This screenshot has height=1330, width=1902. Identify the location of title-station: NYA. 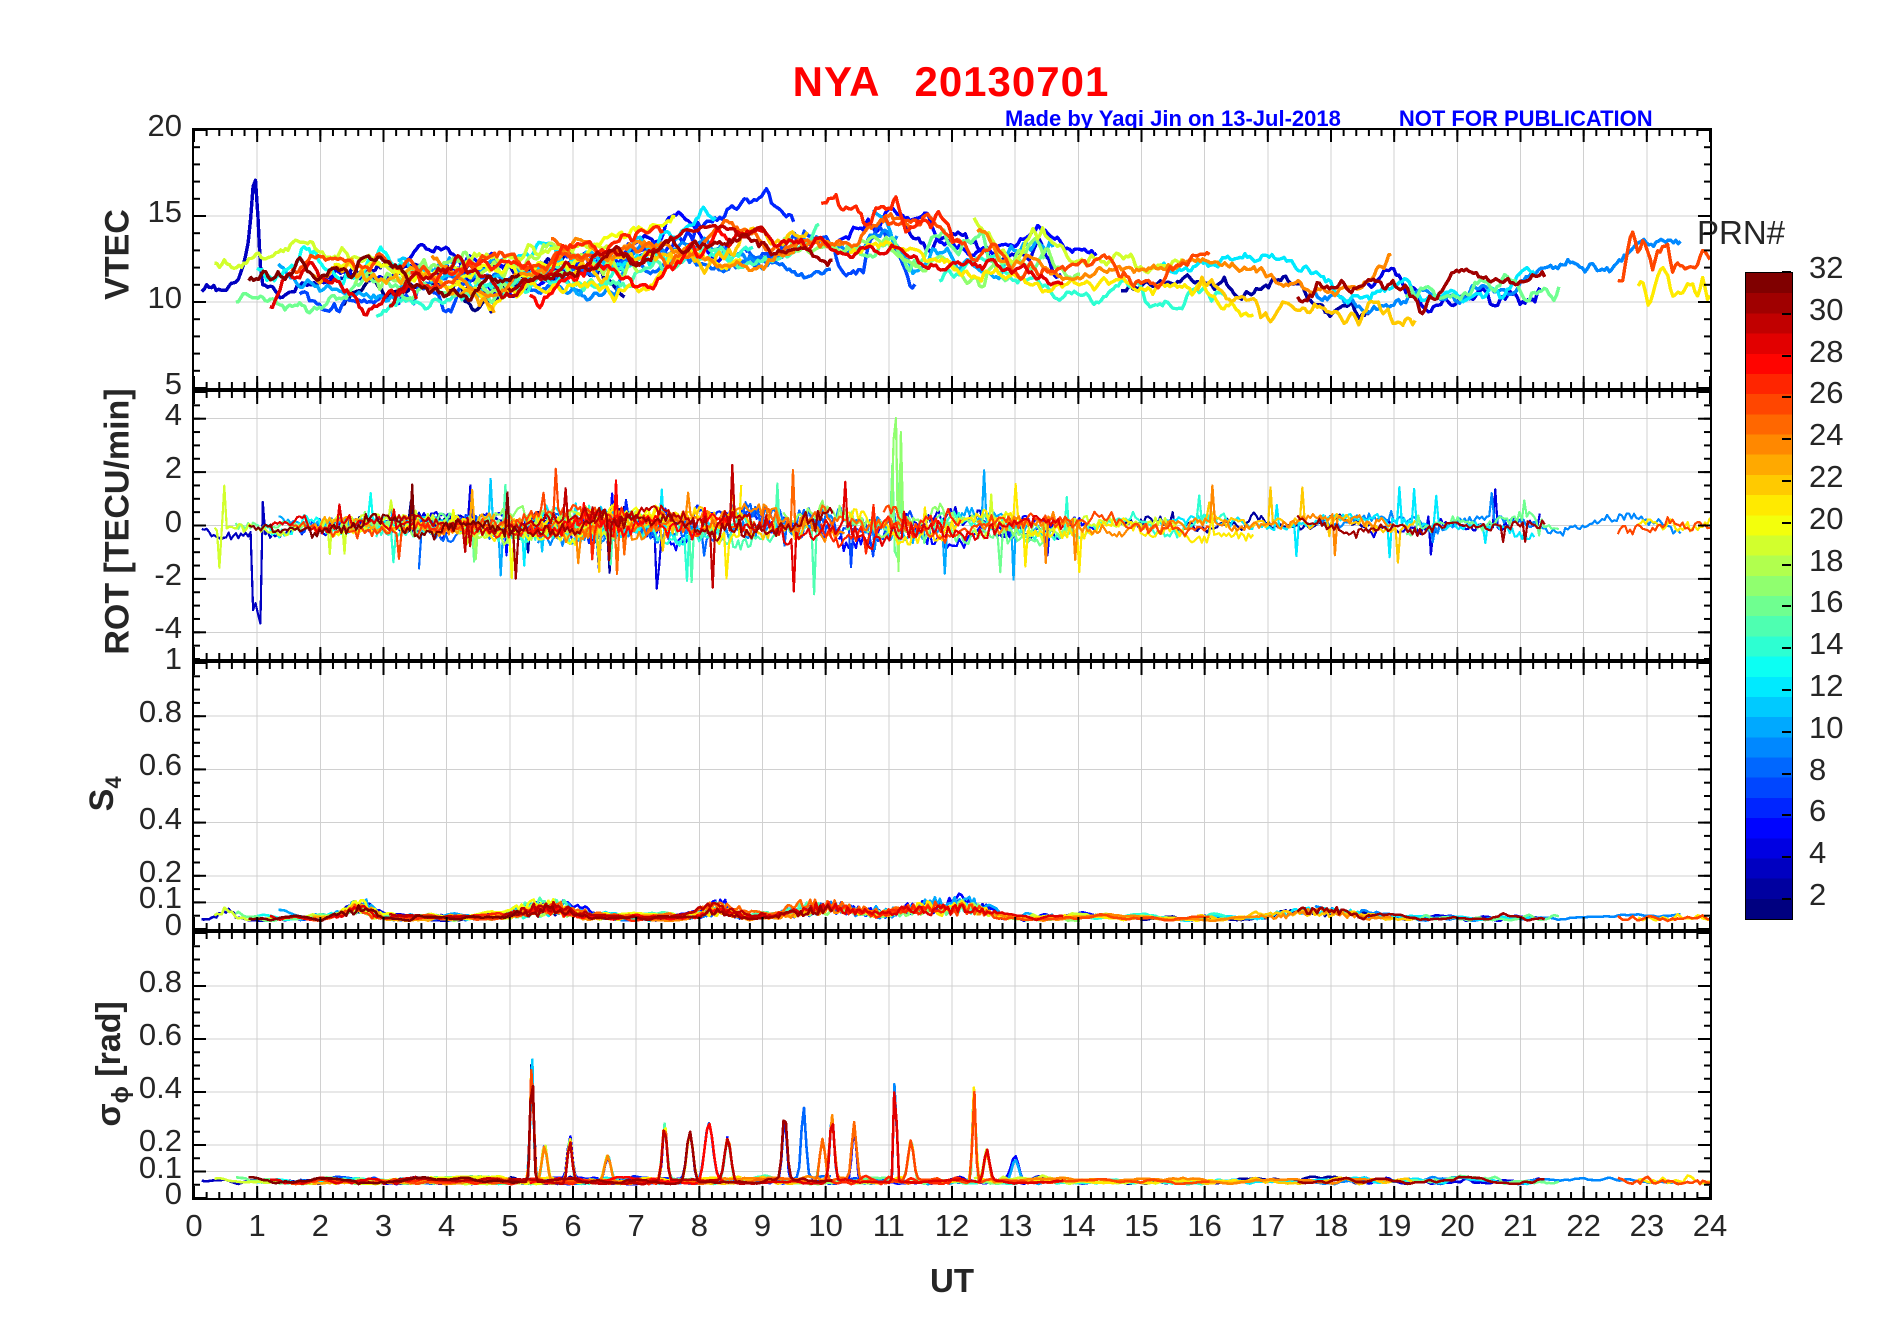
(836, 81).